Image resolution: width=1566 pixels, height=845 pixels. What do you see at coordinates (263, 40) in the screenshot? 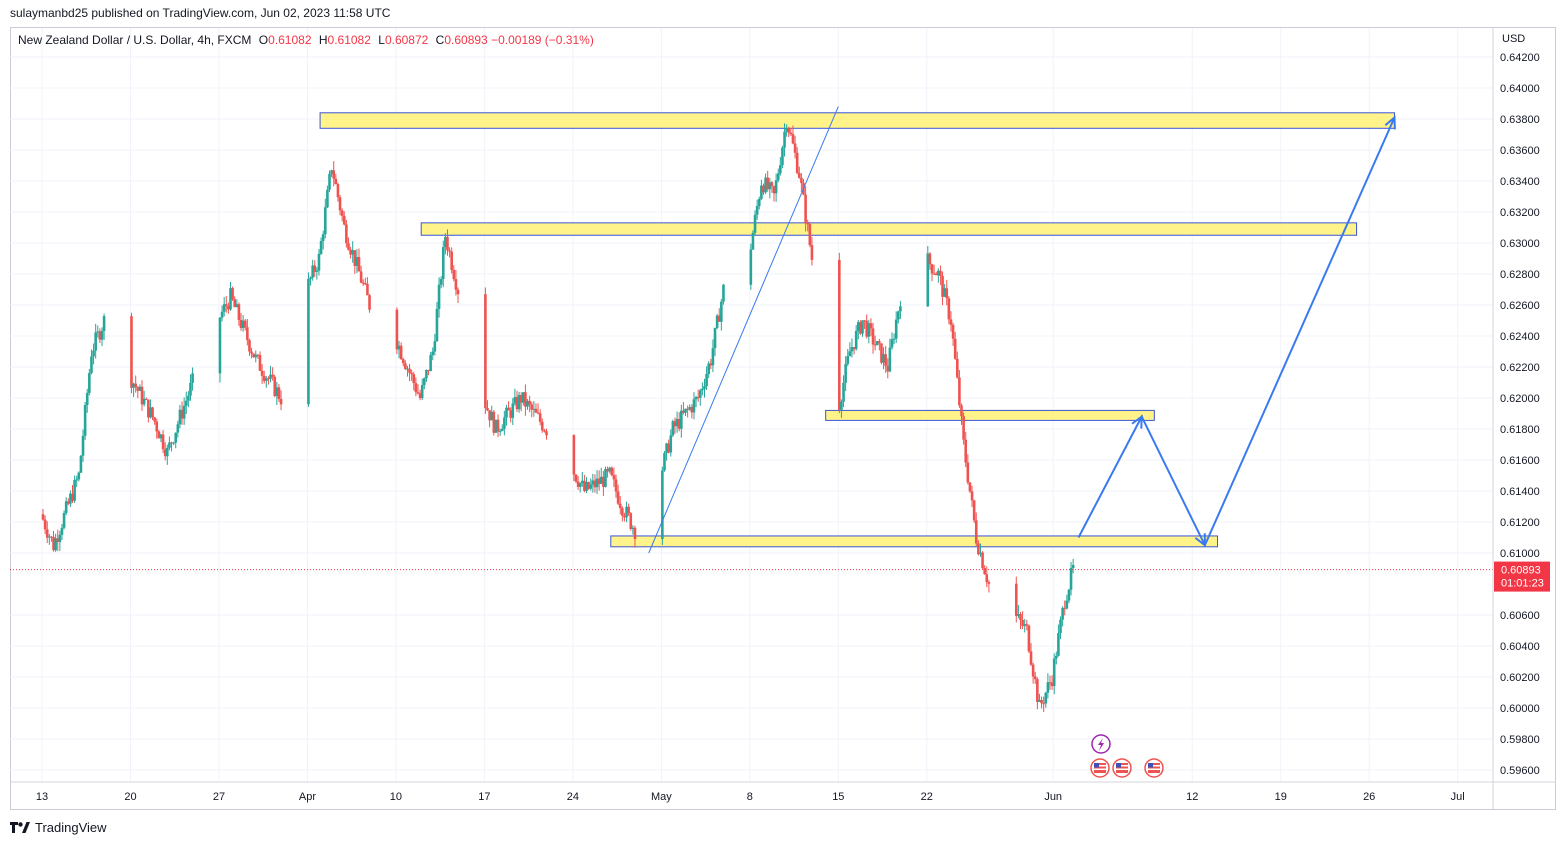
I see `open-label: O` at bounding box center [263, 40].